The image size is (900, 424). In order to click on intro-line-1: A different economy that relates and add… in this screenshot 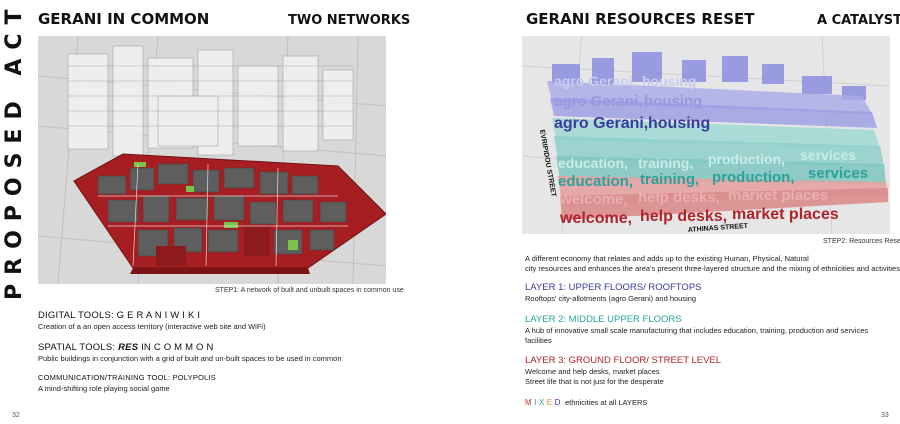, I will do `click(667, 258)`.